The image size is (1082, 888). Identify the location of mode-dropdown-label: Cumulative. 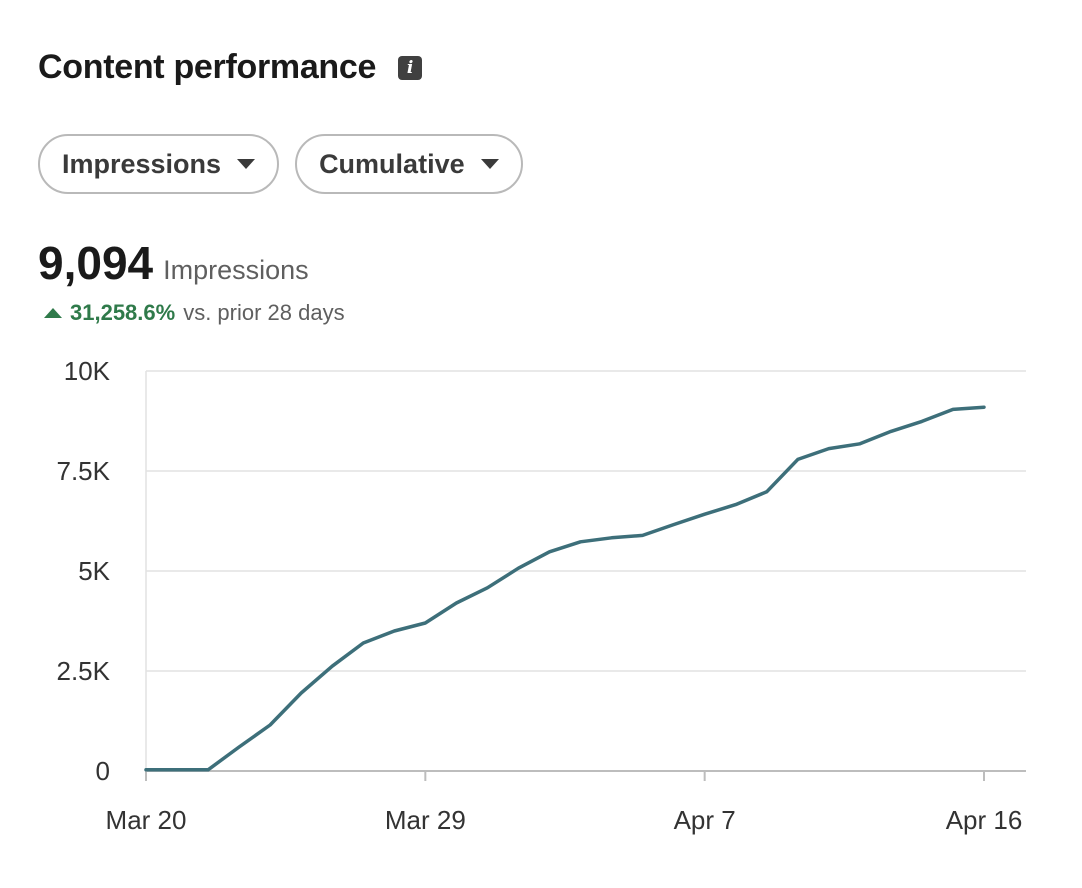
(392, 163).